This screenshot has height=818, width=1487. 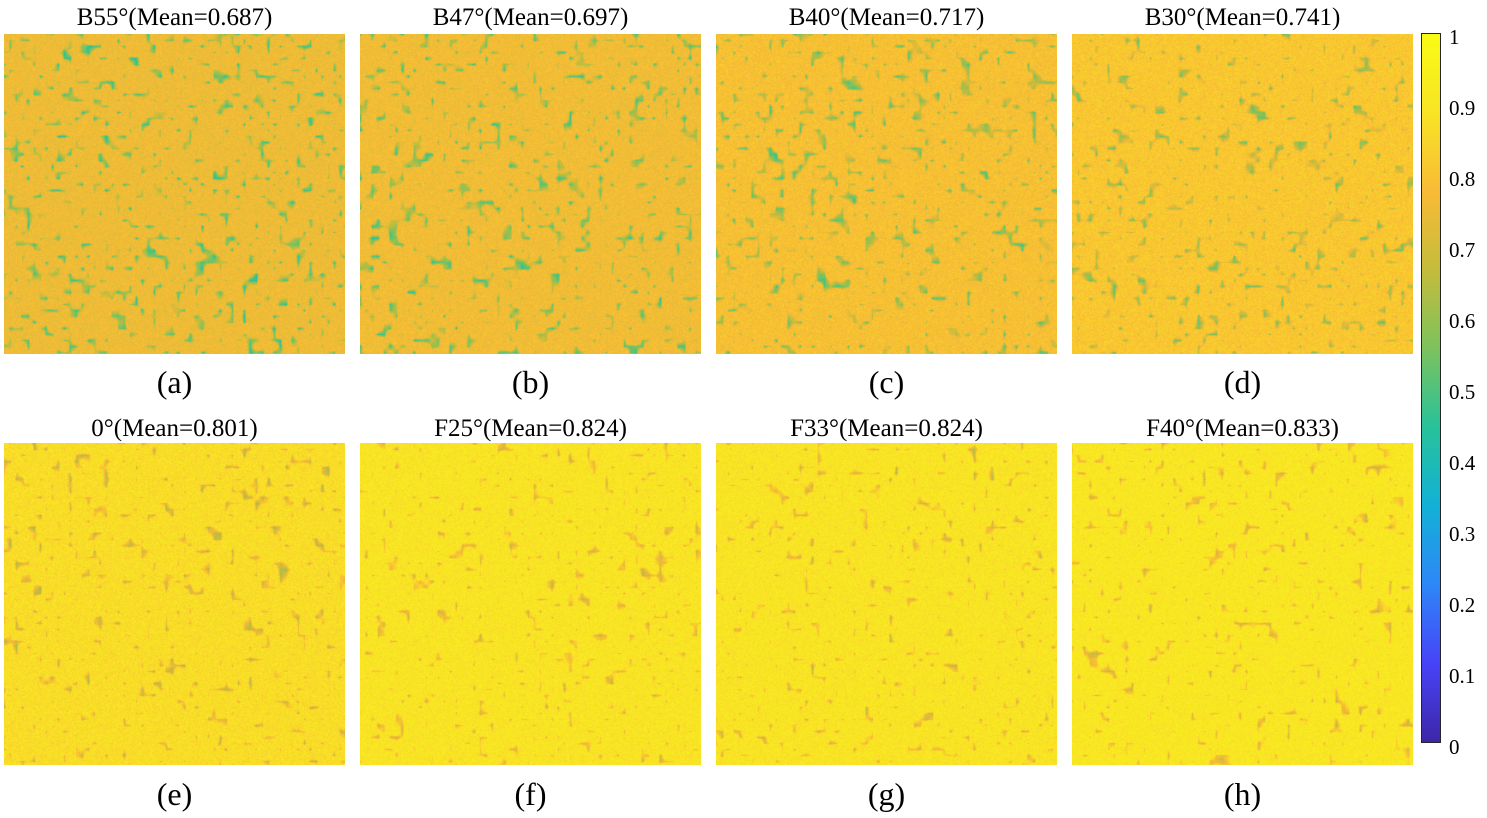 What do you see at coordinates (530, 17) in the screenshot?
I see `panel-title: B47°(Mean=0.697)` at bounding box center [530, 17].